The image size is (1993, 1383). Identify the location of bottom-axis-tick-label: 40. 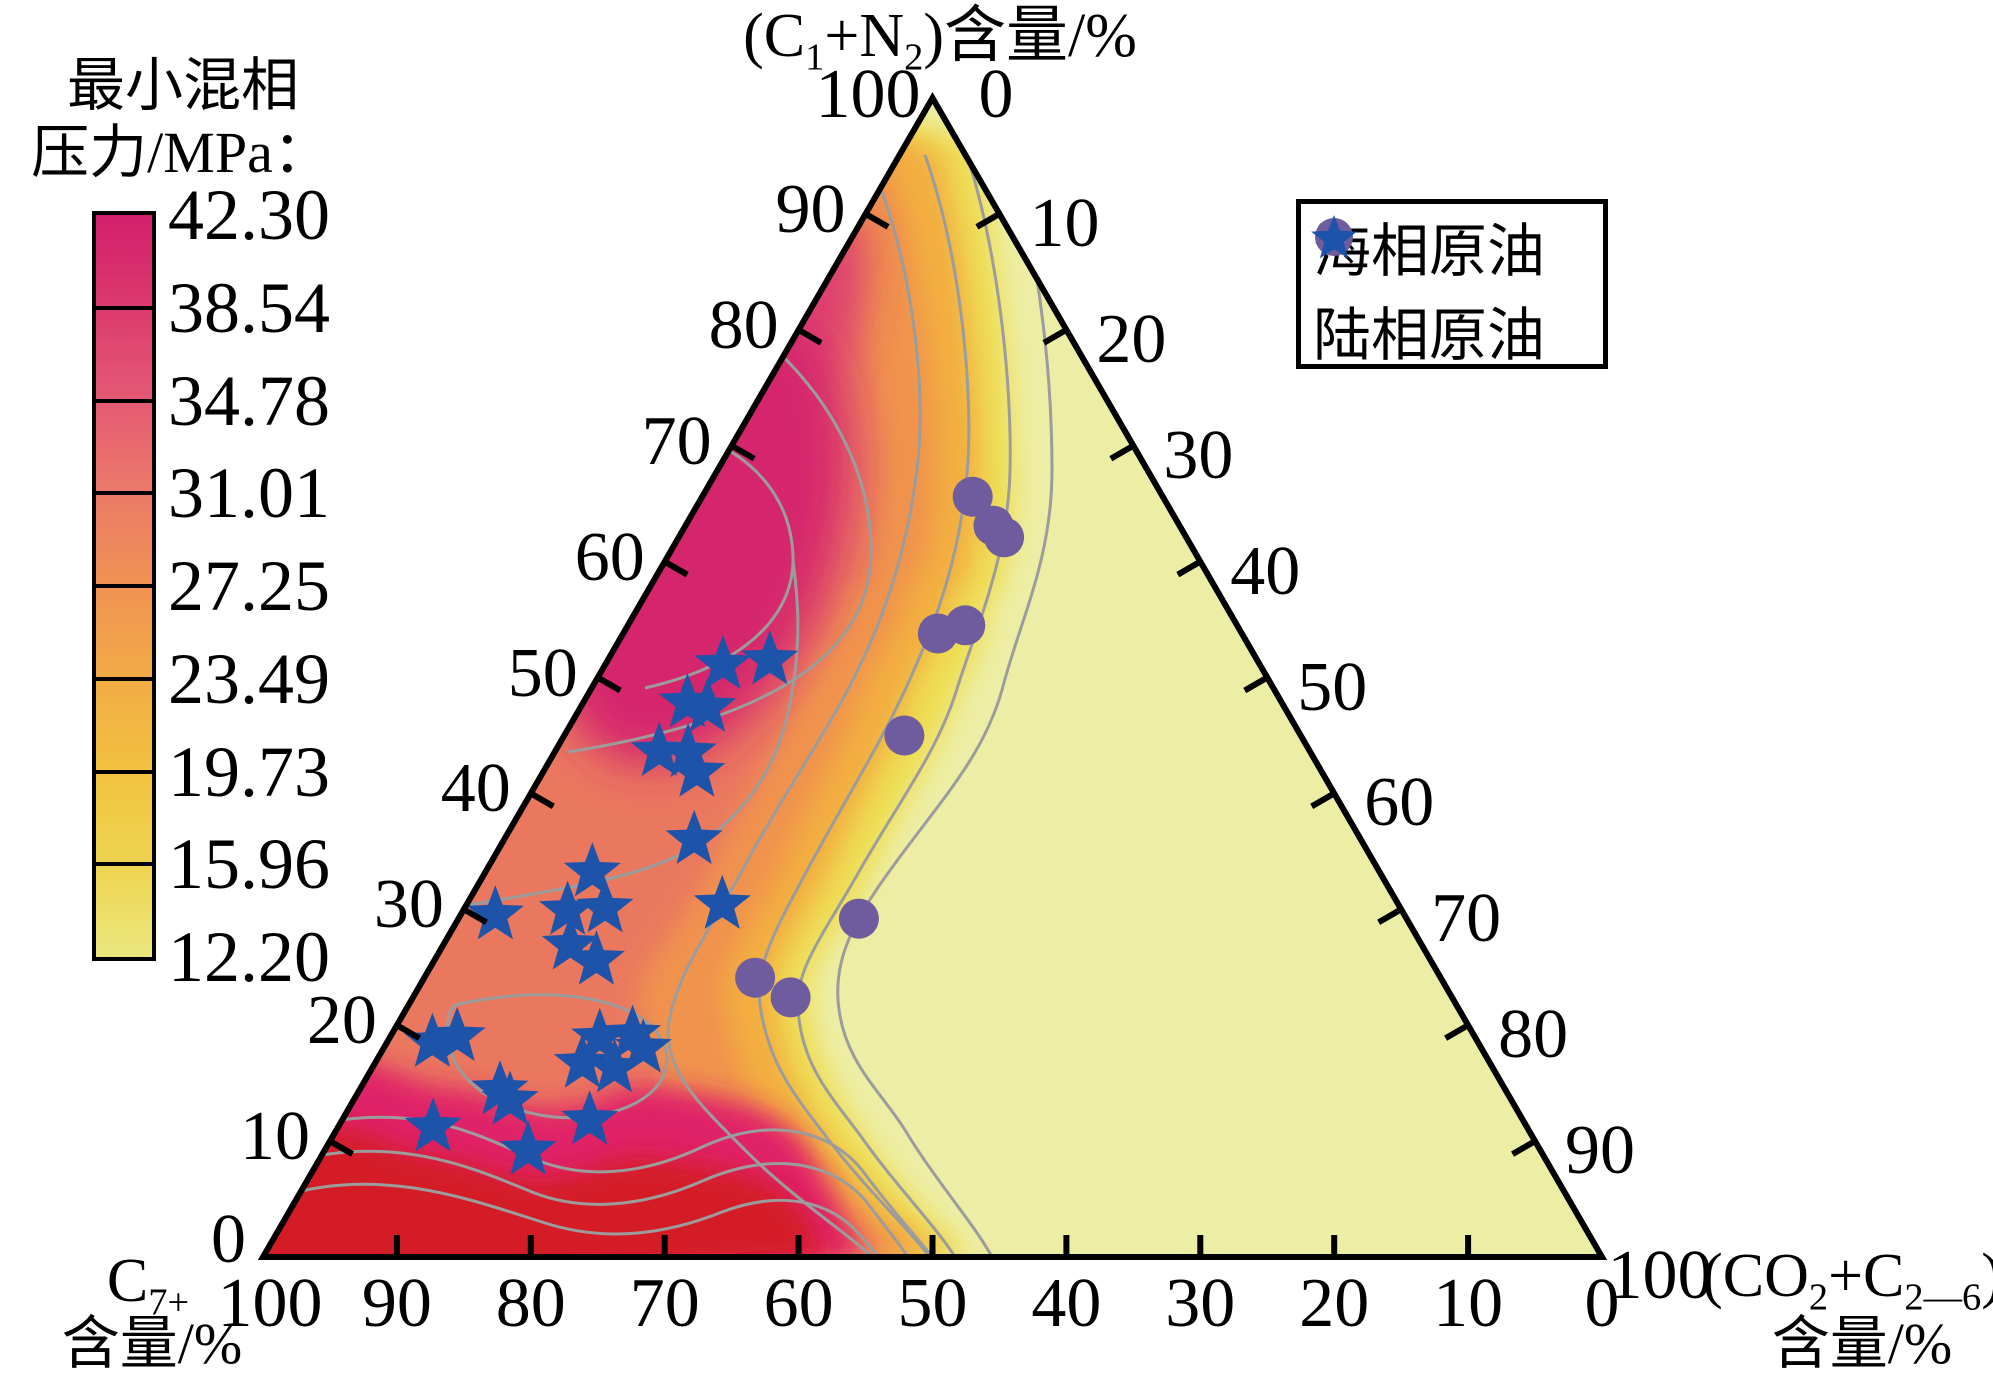
(1066, 1303).